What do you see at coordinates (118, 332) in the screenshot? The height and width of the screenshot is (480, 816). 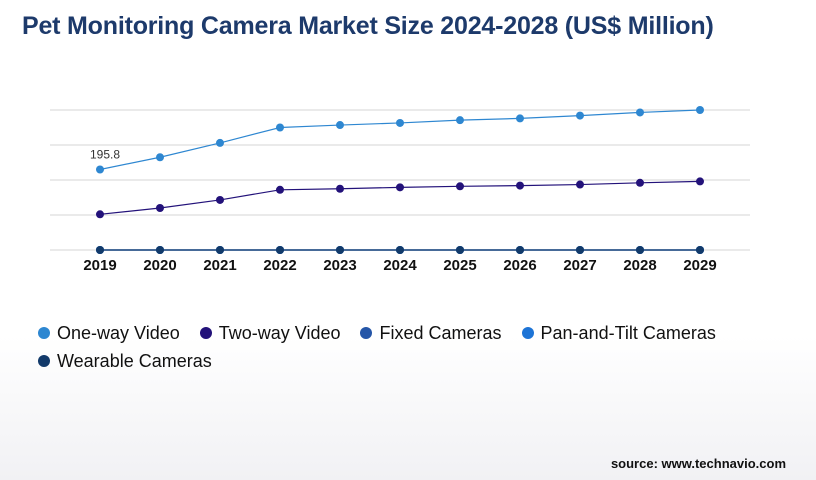 I see `legend-label: One-way Video` at bounding box center [118, 332].